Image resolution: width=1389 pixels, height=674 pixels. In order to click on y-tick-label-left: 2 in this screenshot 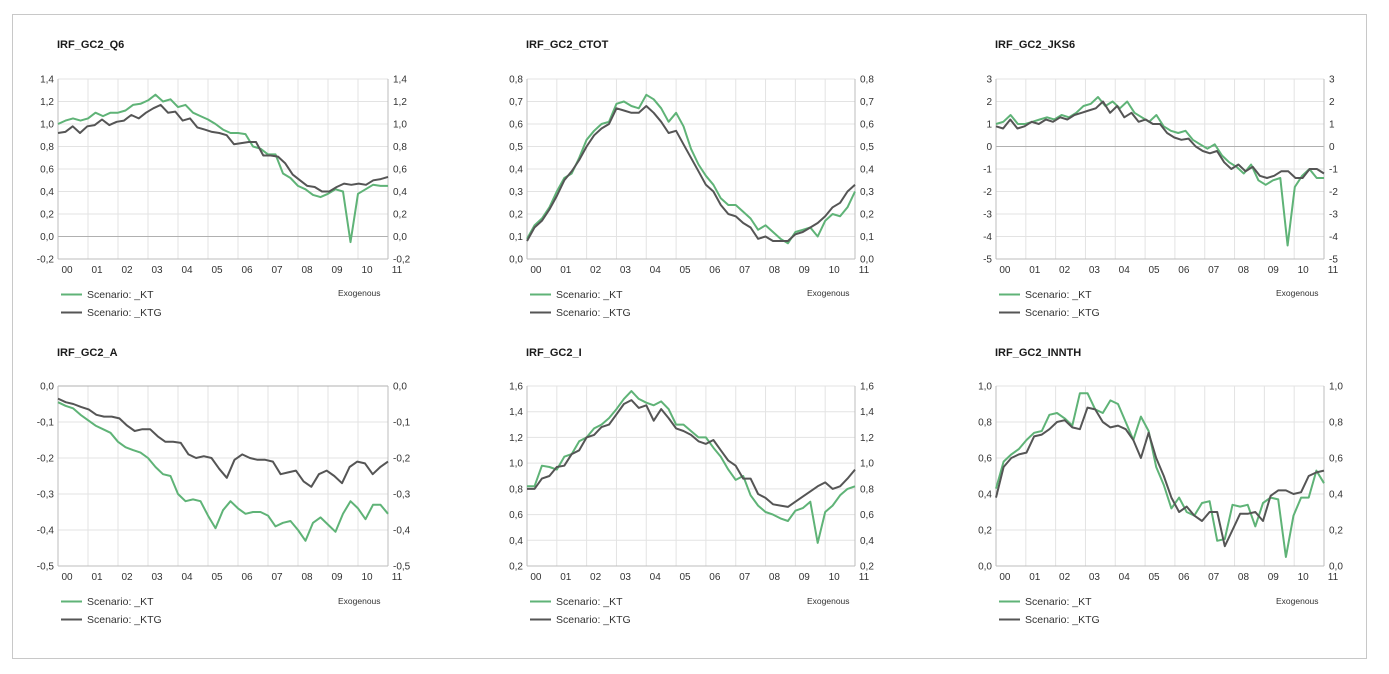, I will do `click(989, 102)`.